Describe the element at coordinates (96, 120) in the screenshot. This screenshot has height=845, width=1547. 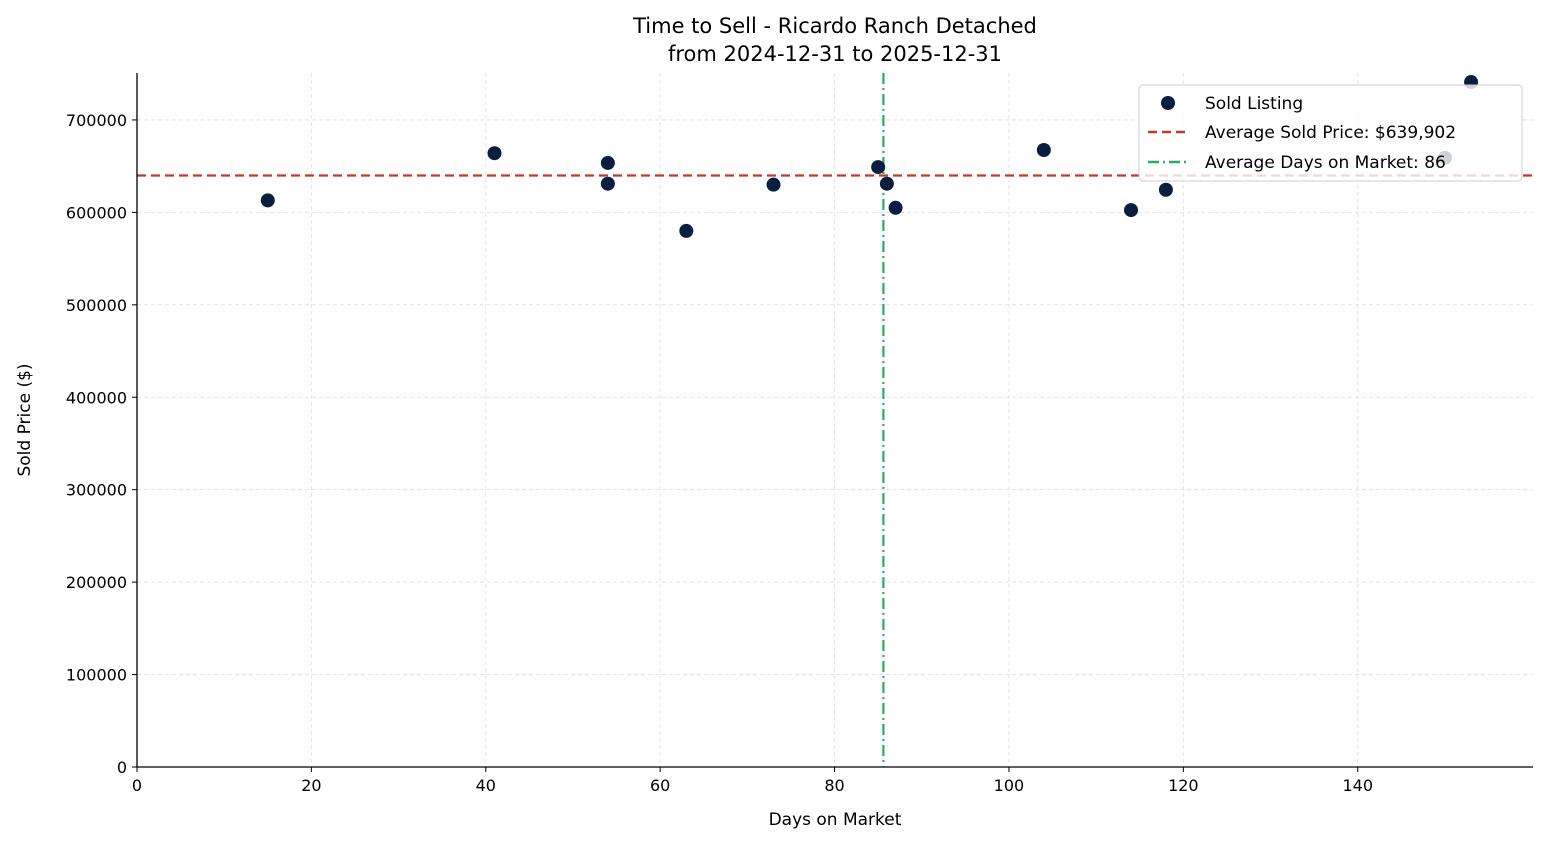
I see `y-tick-label: 700000` at that location.